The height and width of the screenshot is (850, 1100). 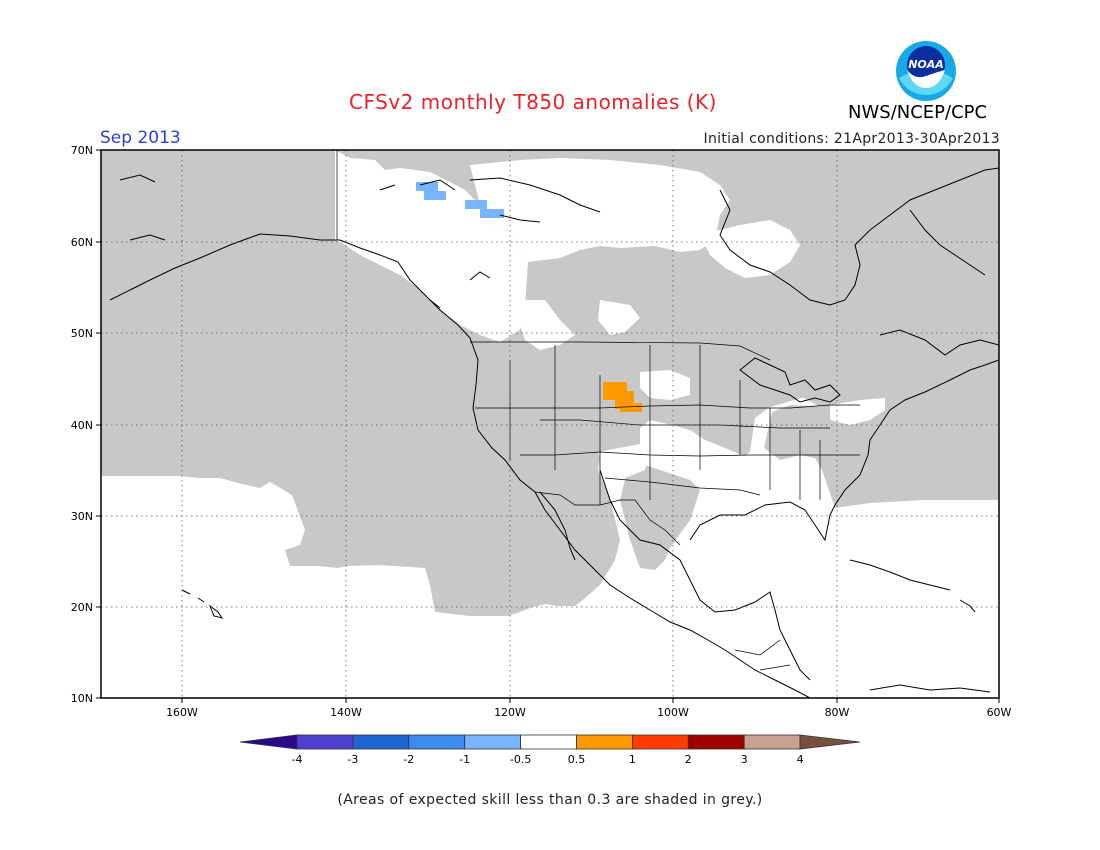 What do you see at coordinates (346, 712) in the screenshot?
I see `lon-label: 140W` at bounding box center [346, 712].